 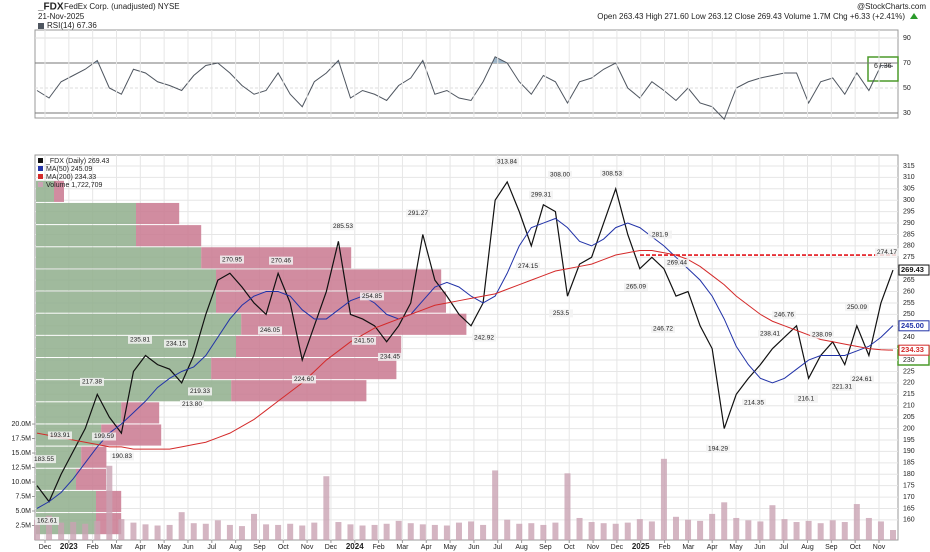 I want to click on price-label: 224.61, so click(x=862, y=379).